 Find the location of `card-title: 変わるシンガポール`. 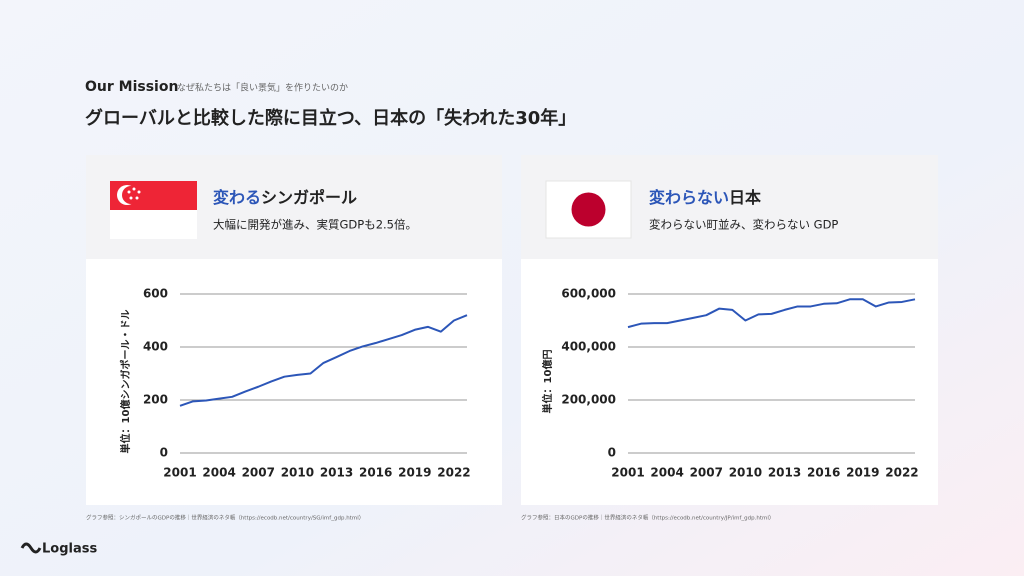

card-title: 変わるシンガポール is located at coordinates (285, 197).